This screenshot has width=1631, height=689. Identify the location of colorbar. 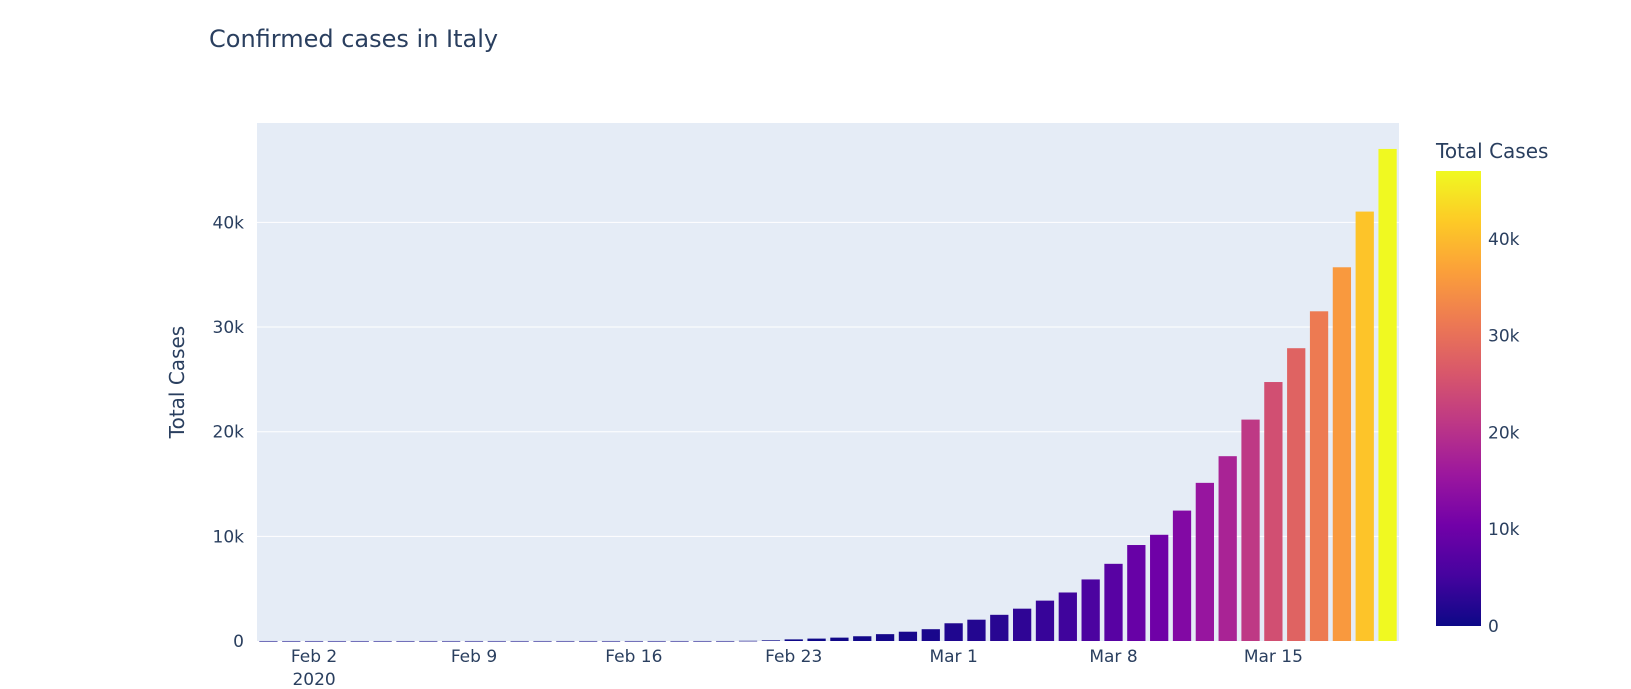
(1458, 398).